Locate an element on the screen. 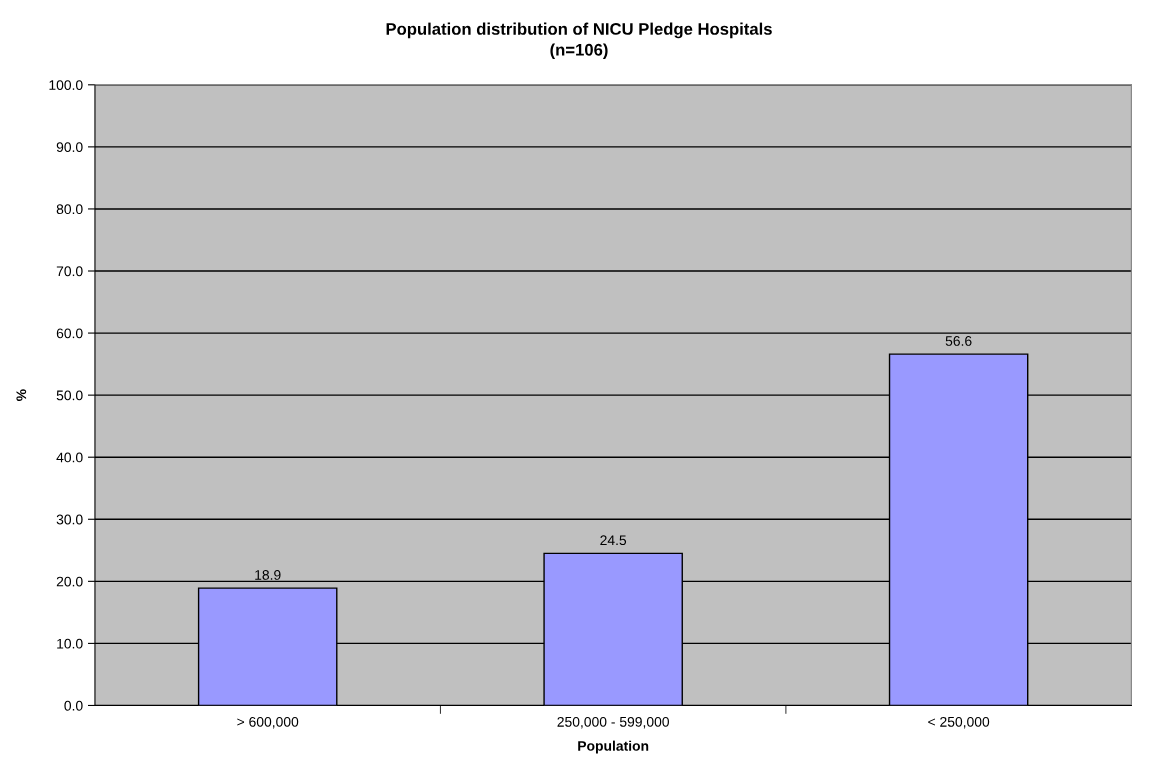  y-tick-label: 100.0 is located at coordinates (66, 85).